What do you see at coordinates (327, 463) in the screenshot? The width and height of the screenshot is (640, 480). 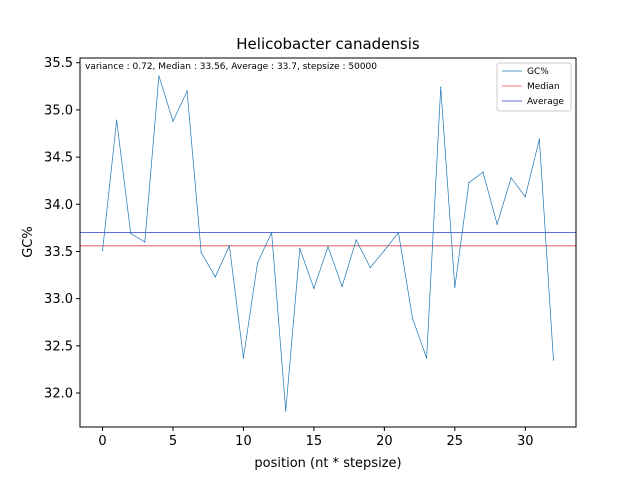 I see `x-axis-title: position (nt * stepsize)` at bounding box center [327, 463].